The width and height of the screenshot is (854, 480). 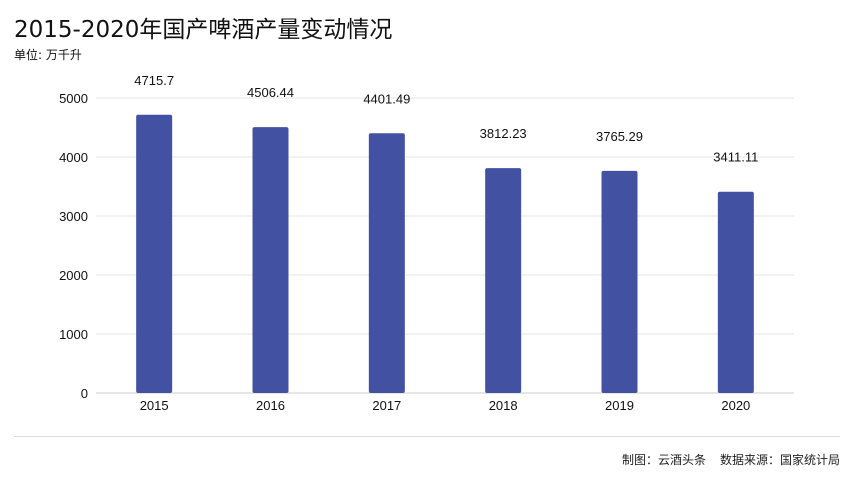 What do you see at coordinates (84, 393) in the screenshot?
I see `y-tick-label: 0` at bounding box center [84, 393].